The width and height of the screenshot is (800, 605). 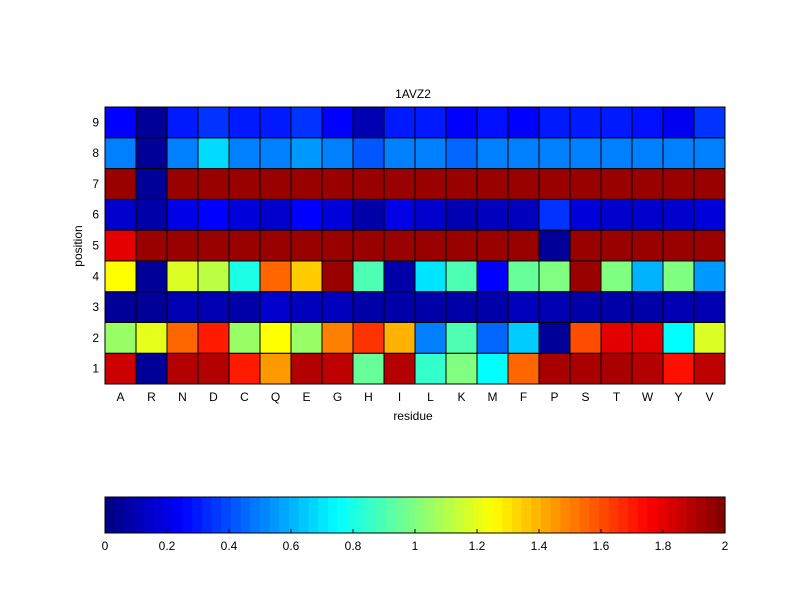 What do you see at coordinates (182, 397) in the screenshot?
I see `x-tick-label: N` at bounding box center [182, 397].